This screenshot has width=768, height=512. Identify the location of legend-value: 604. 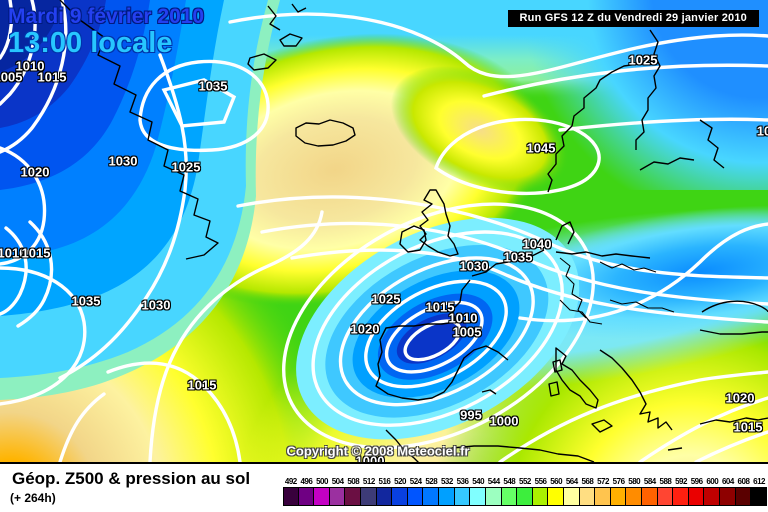
(727, 481).